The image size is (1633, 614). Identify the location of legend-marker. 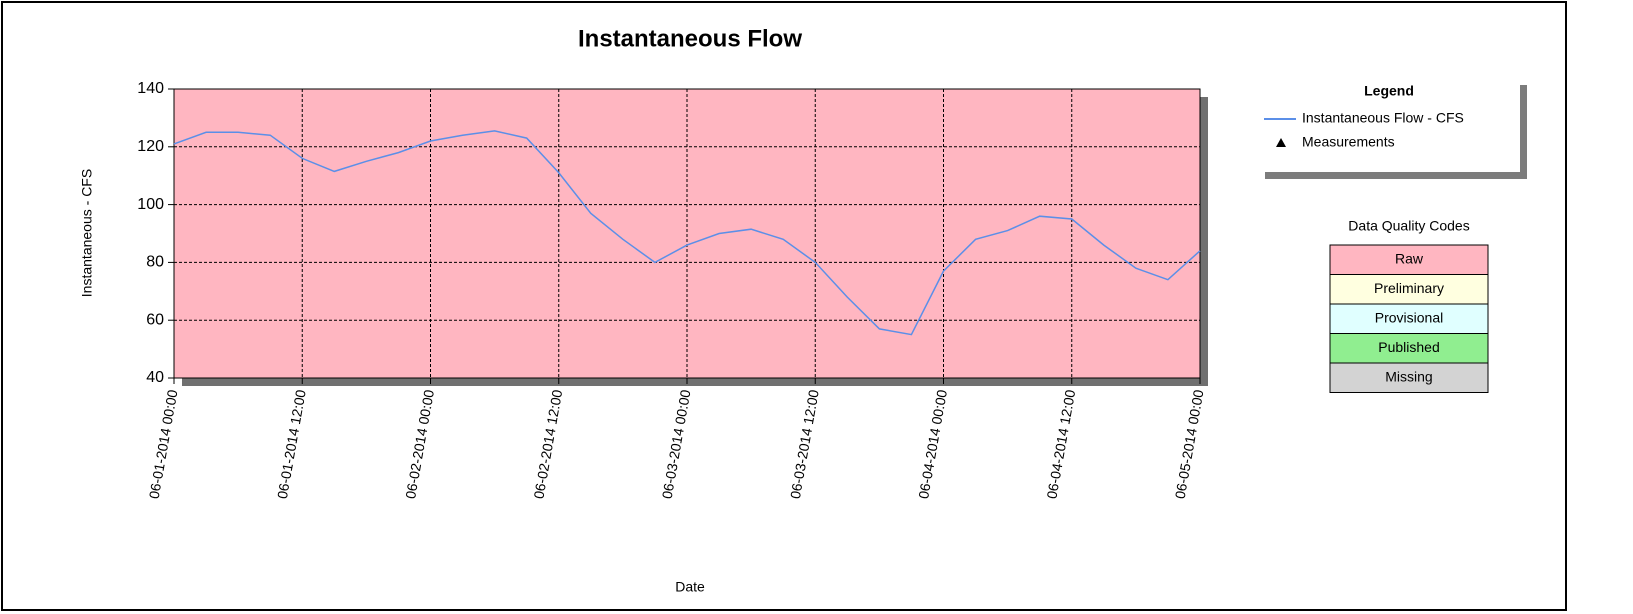
(1281, 142).